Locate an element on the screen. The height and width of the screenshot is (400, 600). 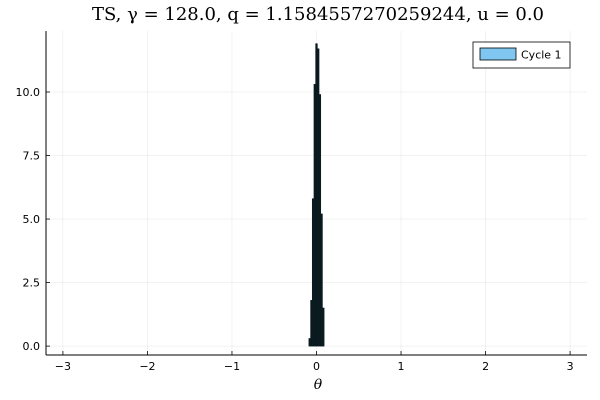
x-tick-label: 3 is located at coordinates (570, 366).